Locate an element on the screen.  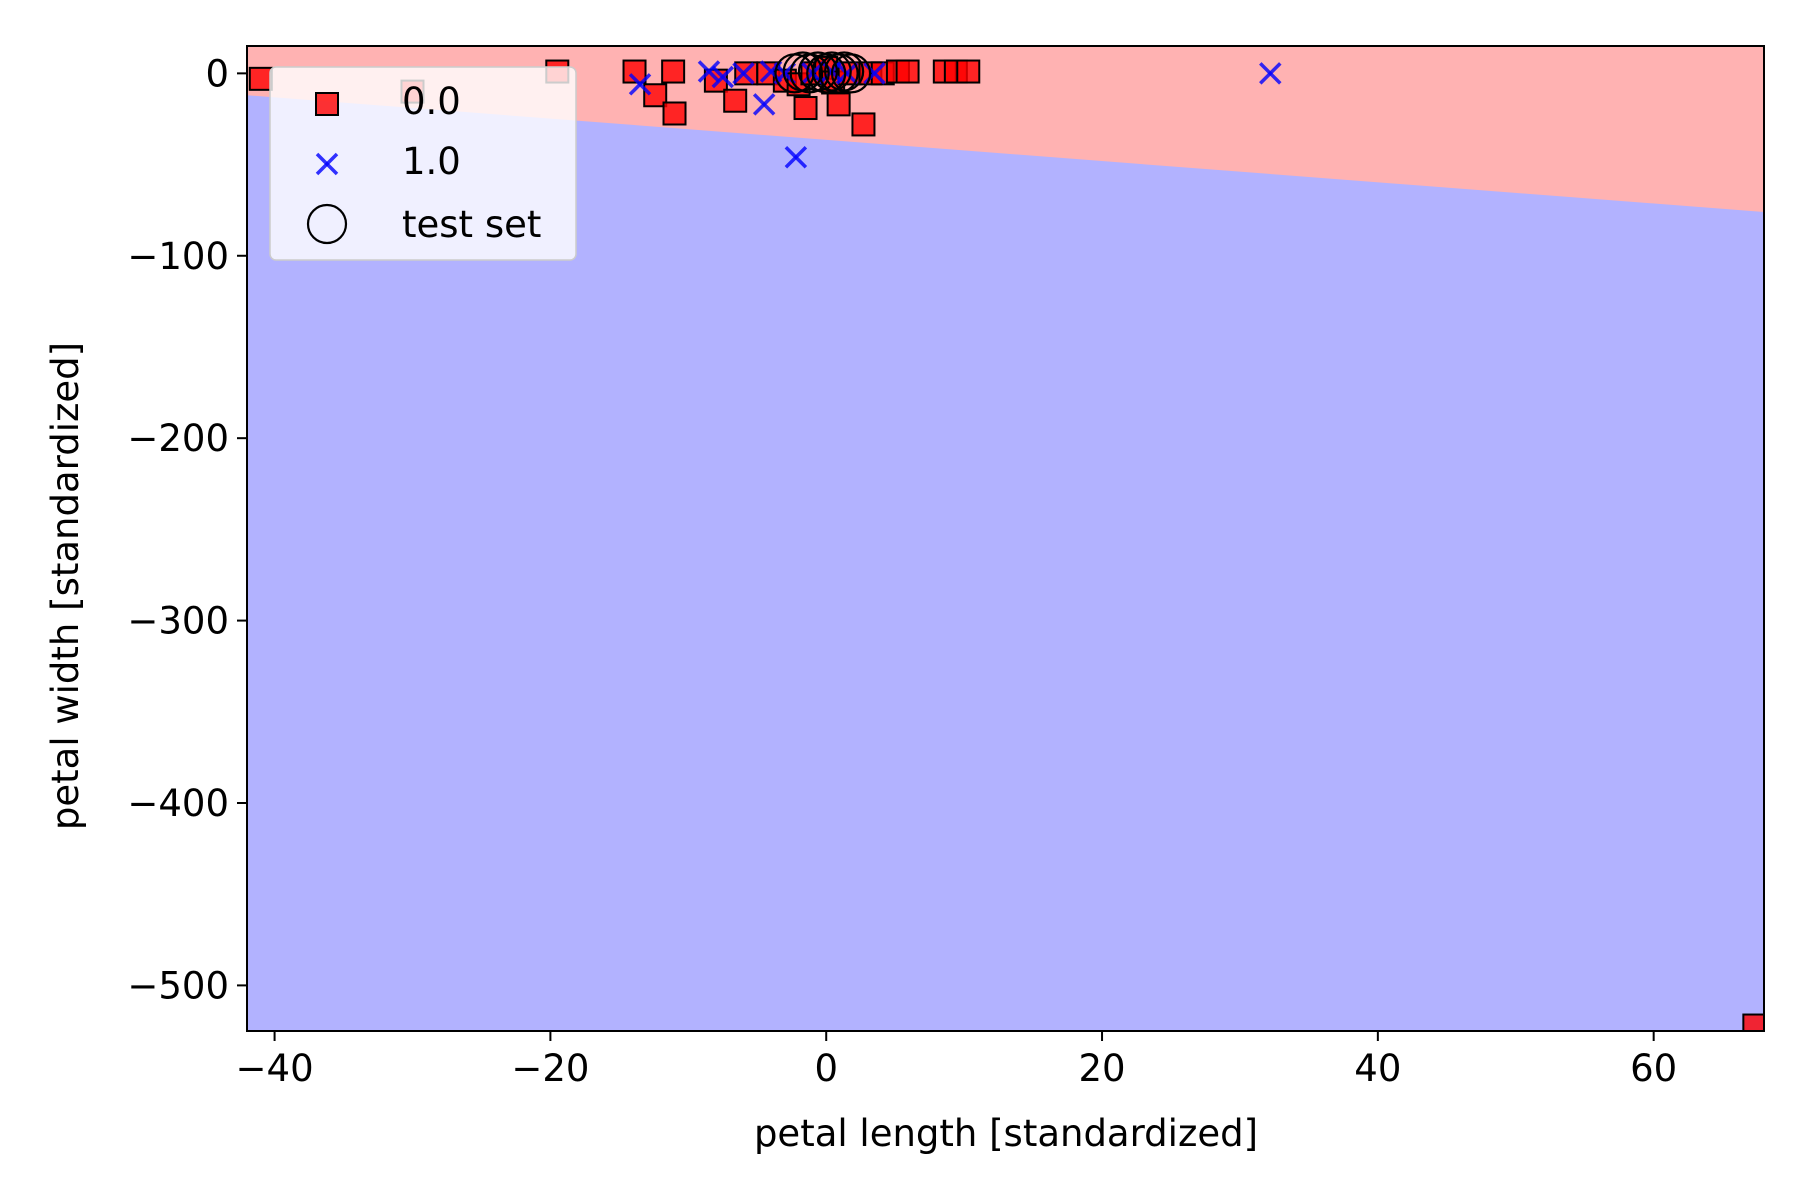
x-tick-label: −20 is located at coordinates (550, 1068).